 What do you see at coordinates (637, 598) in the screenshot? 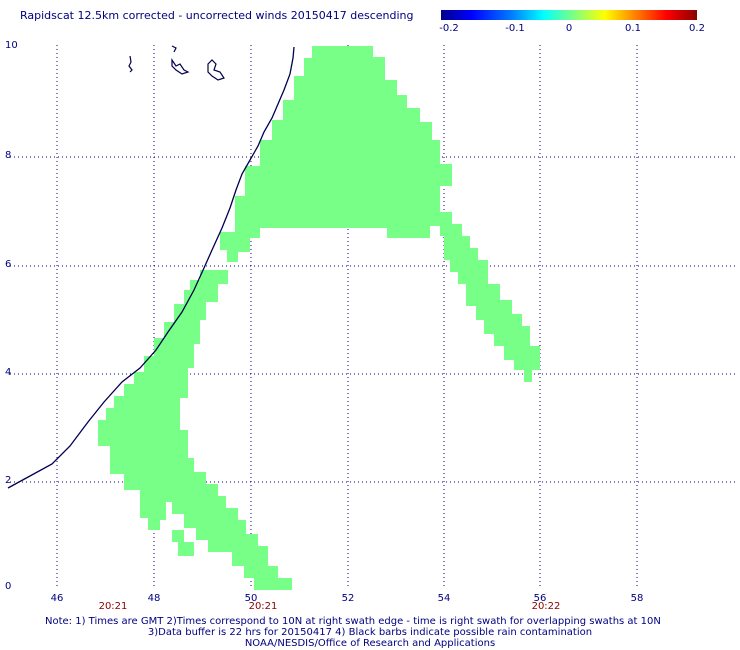
I see `x-tick-label: 58` at bounding box center [637, 598].